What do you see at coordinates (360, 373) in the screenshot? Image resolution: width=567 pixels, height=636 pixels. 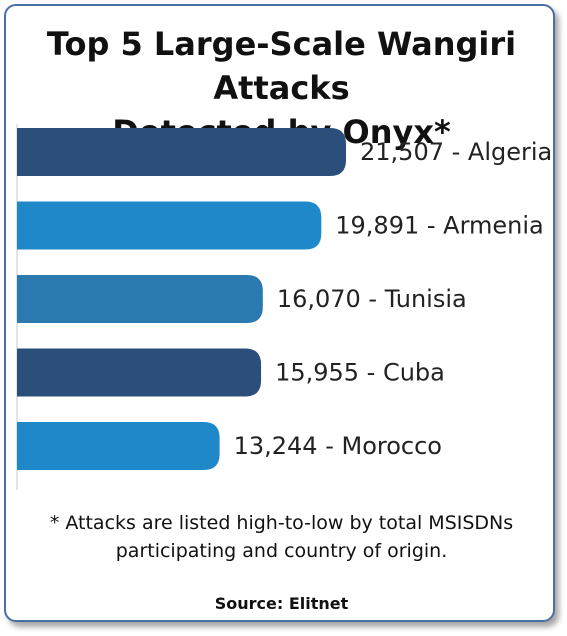 I see `bar-label-cuba: 15,955 - Cuba` at bounding box center [360, 373].